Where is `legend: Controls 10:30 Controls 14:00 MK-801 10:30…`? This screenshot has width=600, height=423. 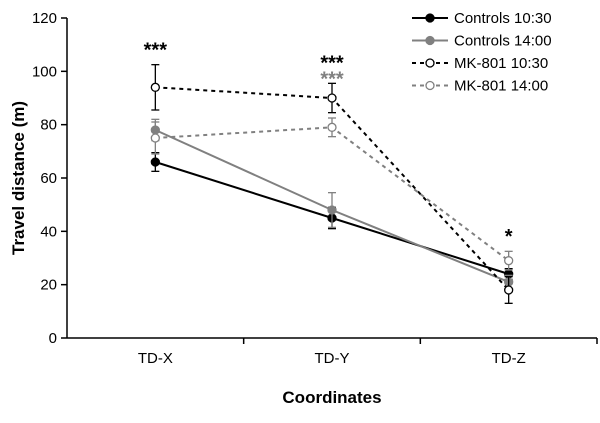
legend: Controls 10:30 Controls 14:00 MK-801 10:30… is located at coordinates (482, 52).